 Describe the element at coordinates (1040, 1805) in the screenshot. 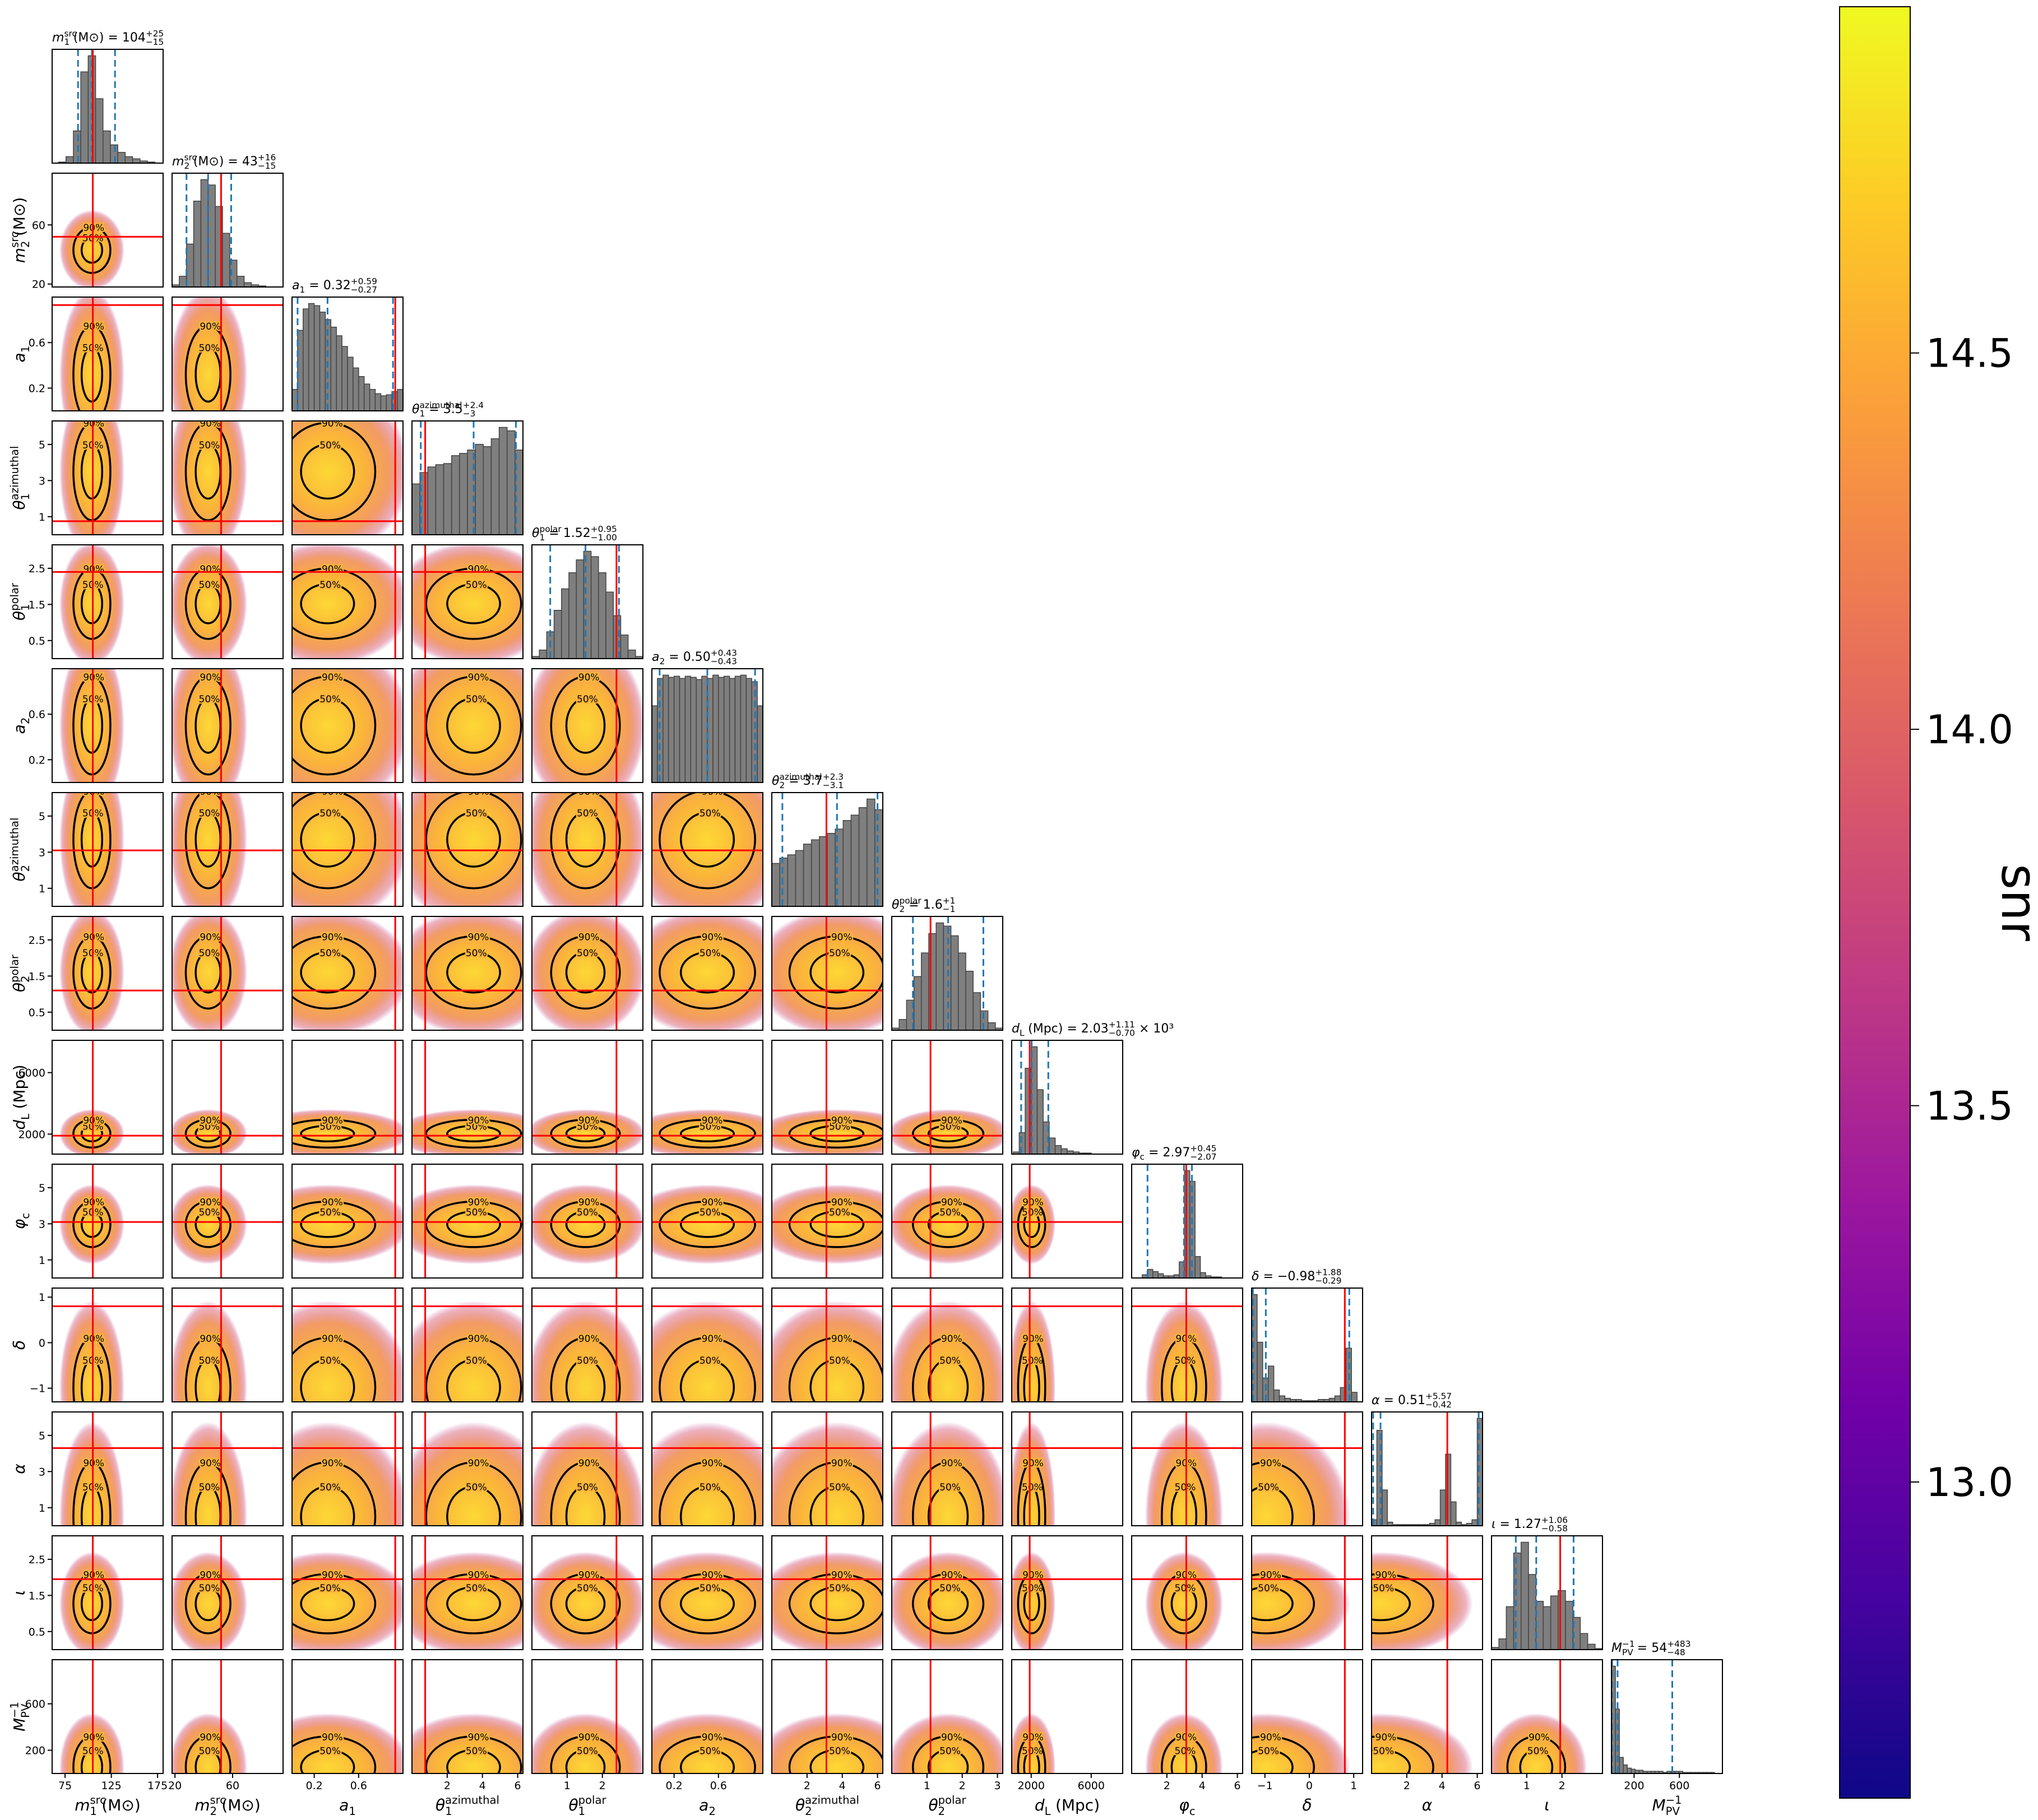

I see `text-part: d` at that location.